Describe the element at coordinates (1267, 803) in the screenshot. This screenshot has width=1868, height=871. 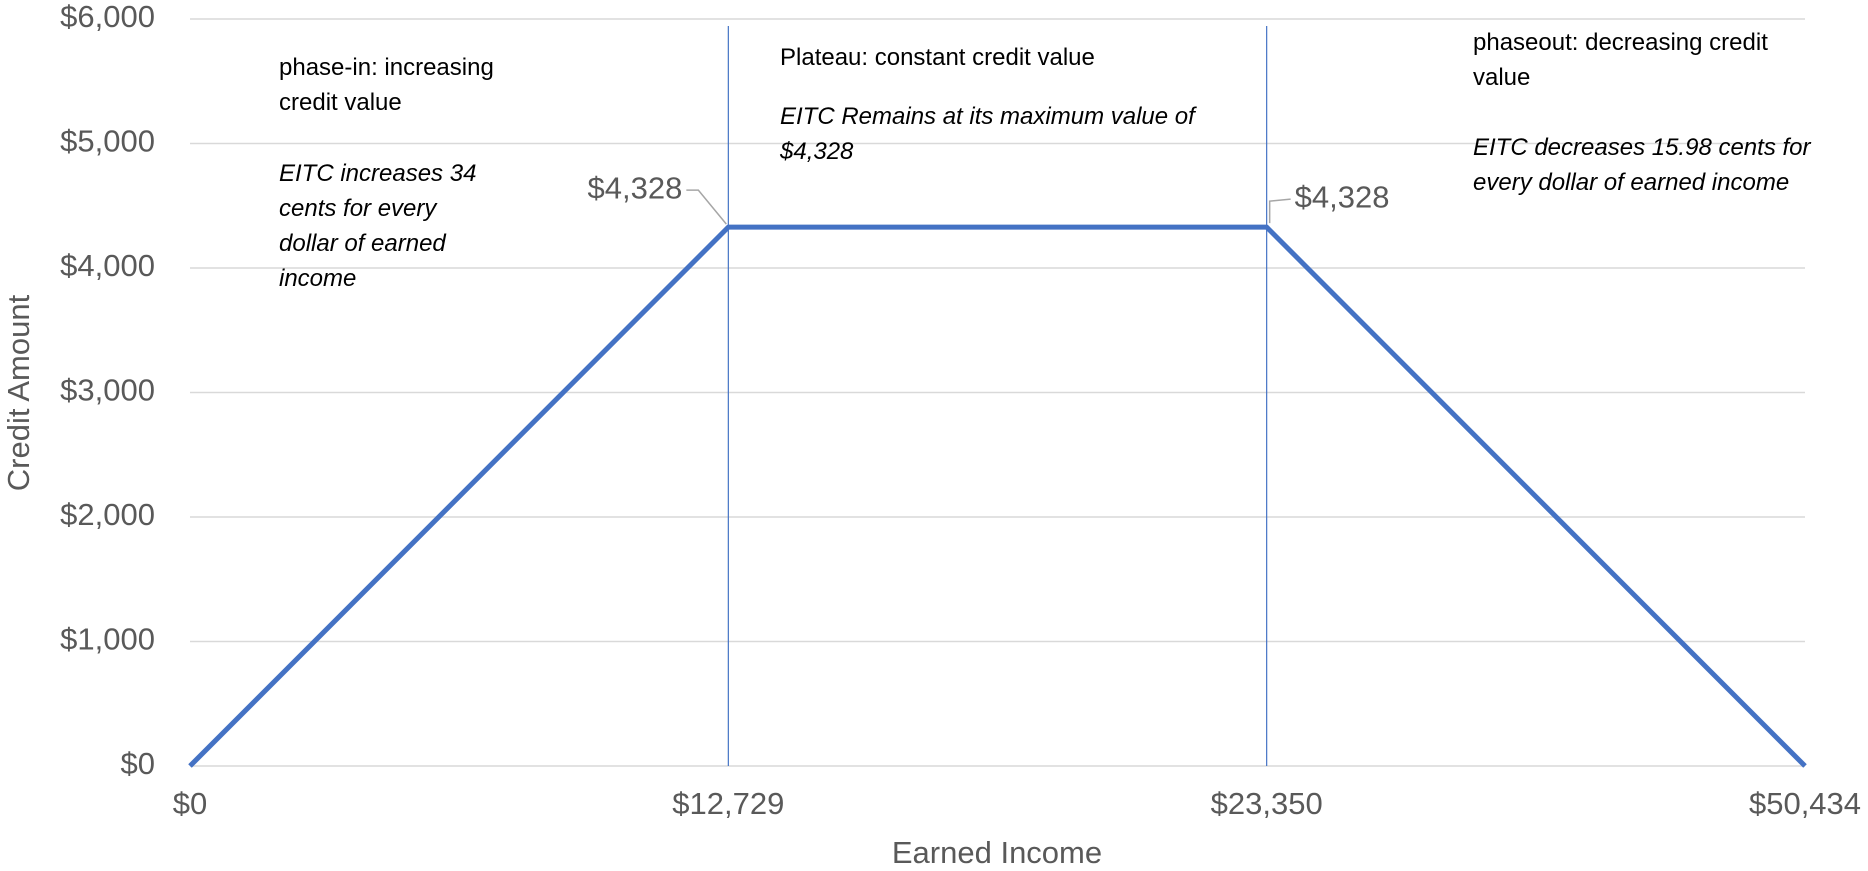
I see `x-tick-label: $23,350` at that location.